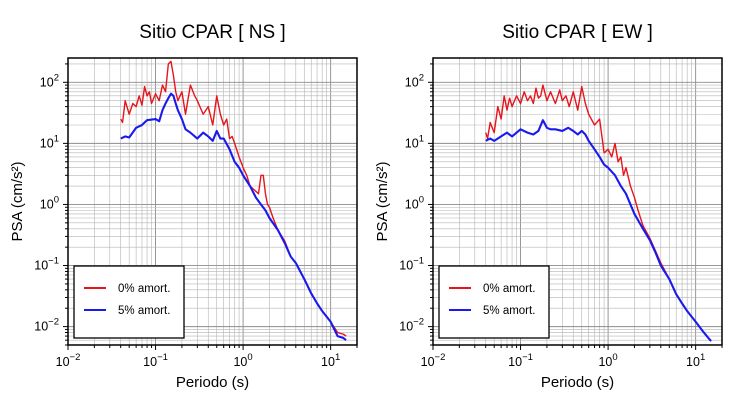 The width and height of the screenshot is (730, 400). What do you see at coordinates (577, 32) in the screenshot?
I see `chart-title: Sitio CPAR [ EW ]` at bounding box center [577, 32].